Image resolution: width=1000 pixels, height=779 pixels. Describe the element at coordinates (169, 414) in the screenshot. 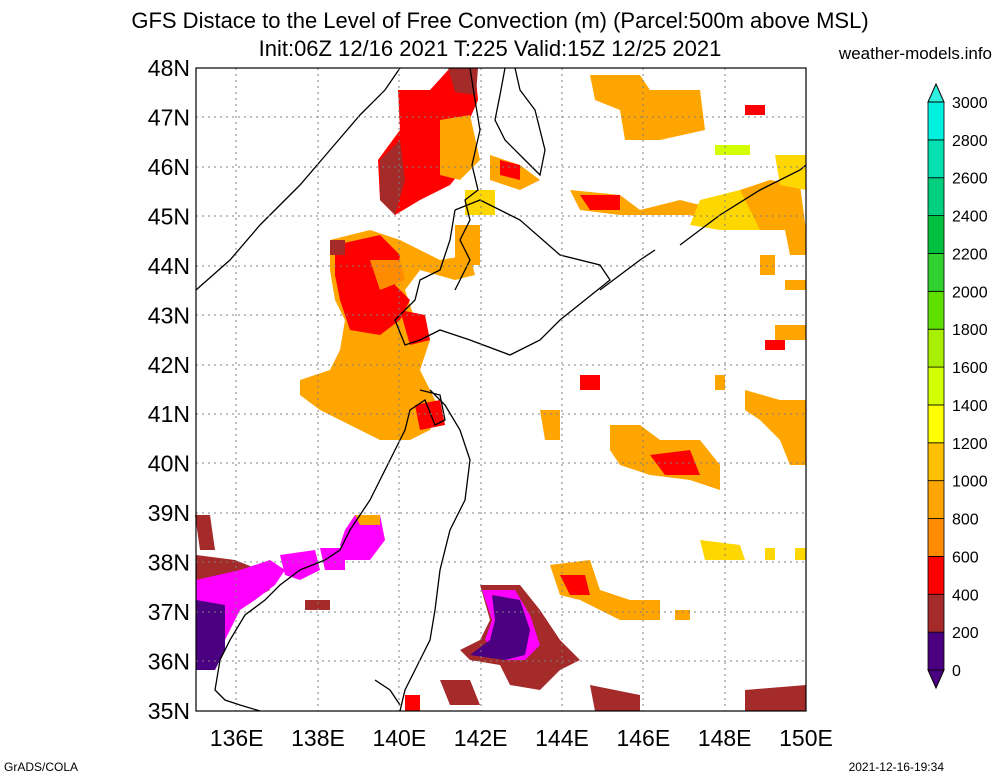

I see `latitude-label: 41N` at that location.